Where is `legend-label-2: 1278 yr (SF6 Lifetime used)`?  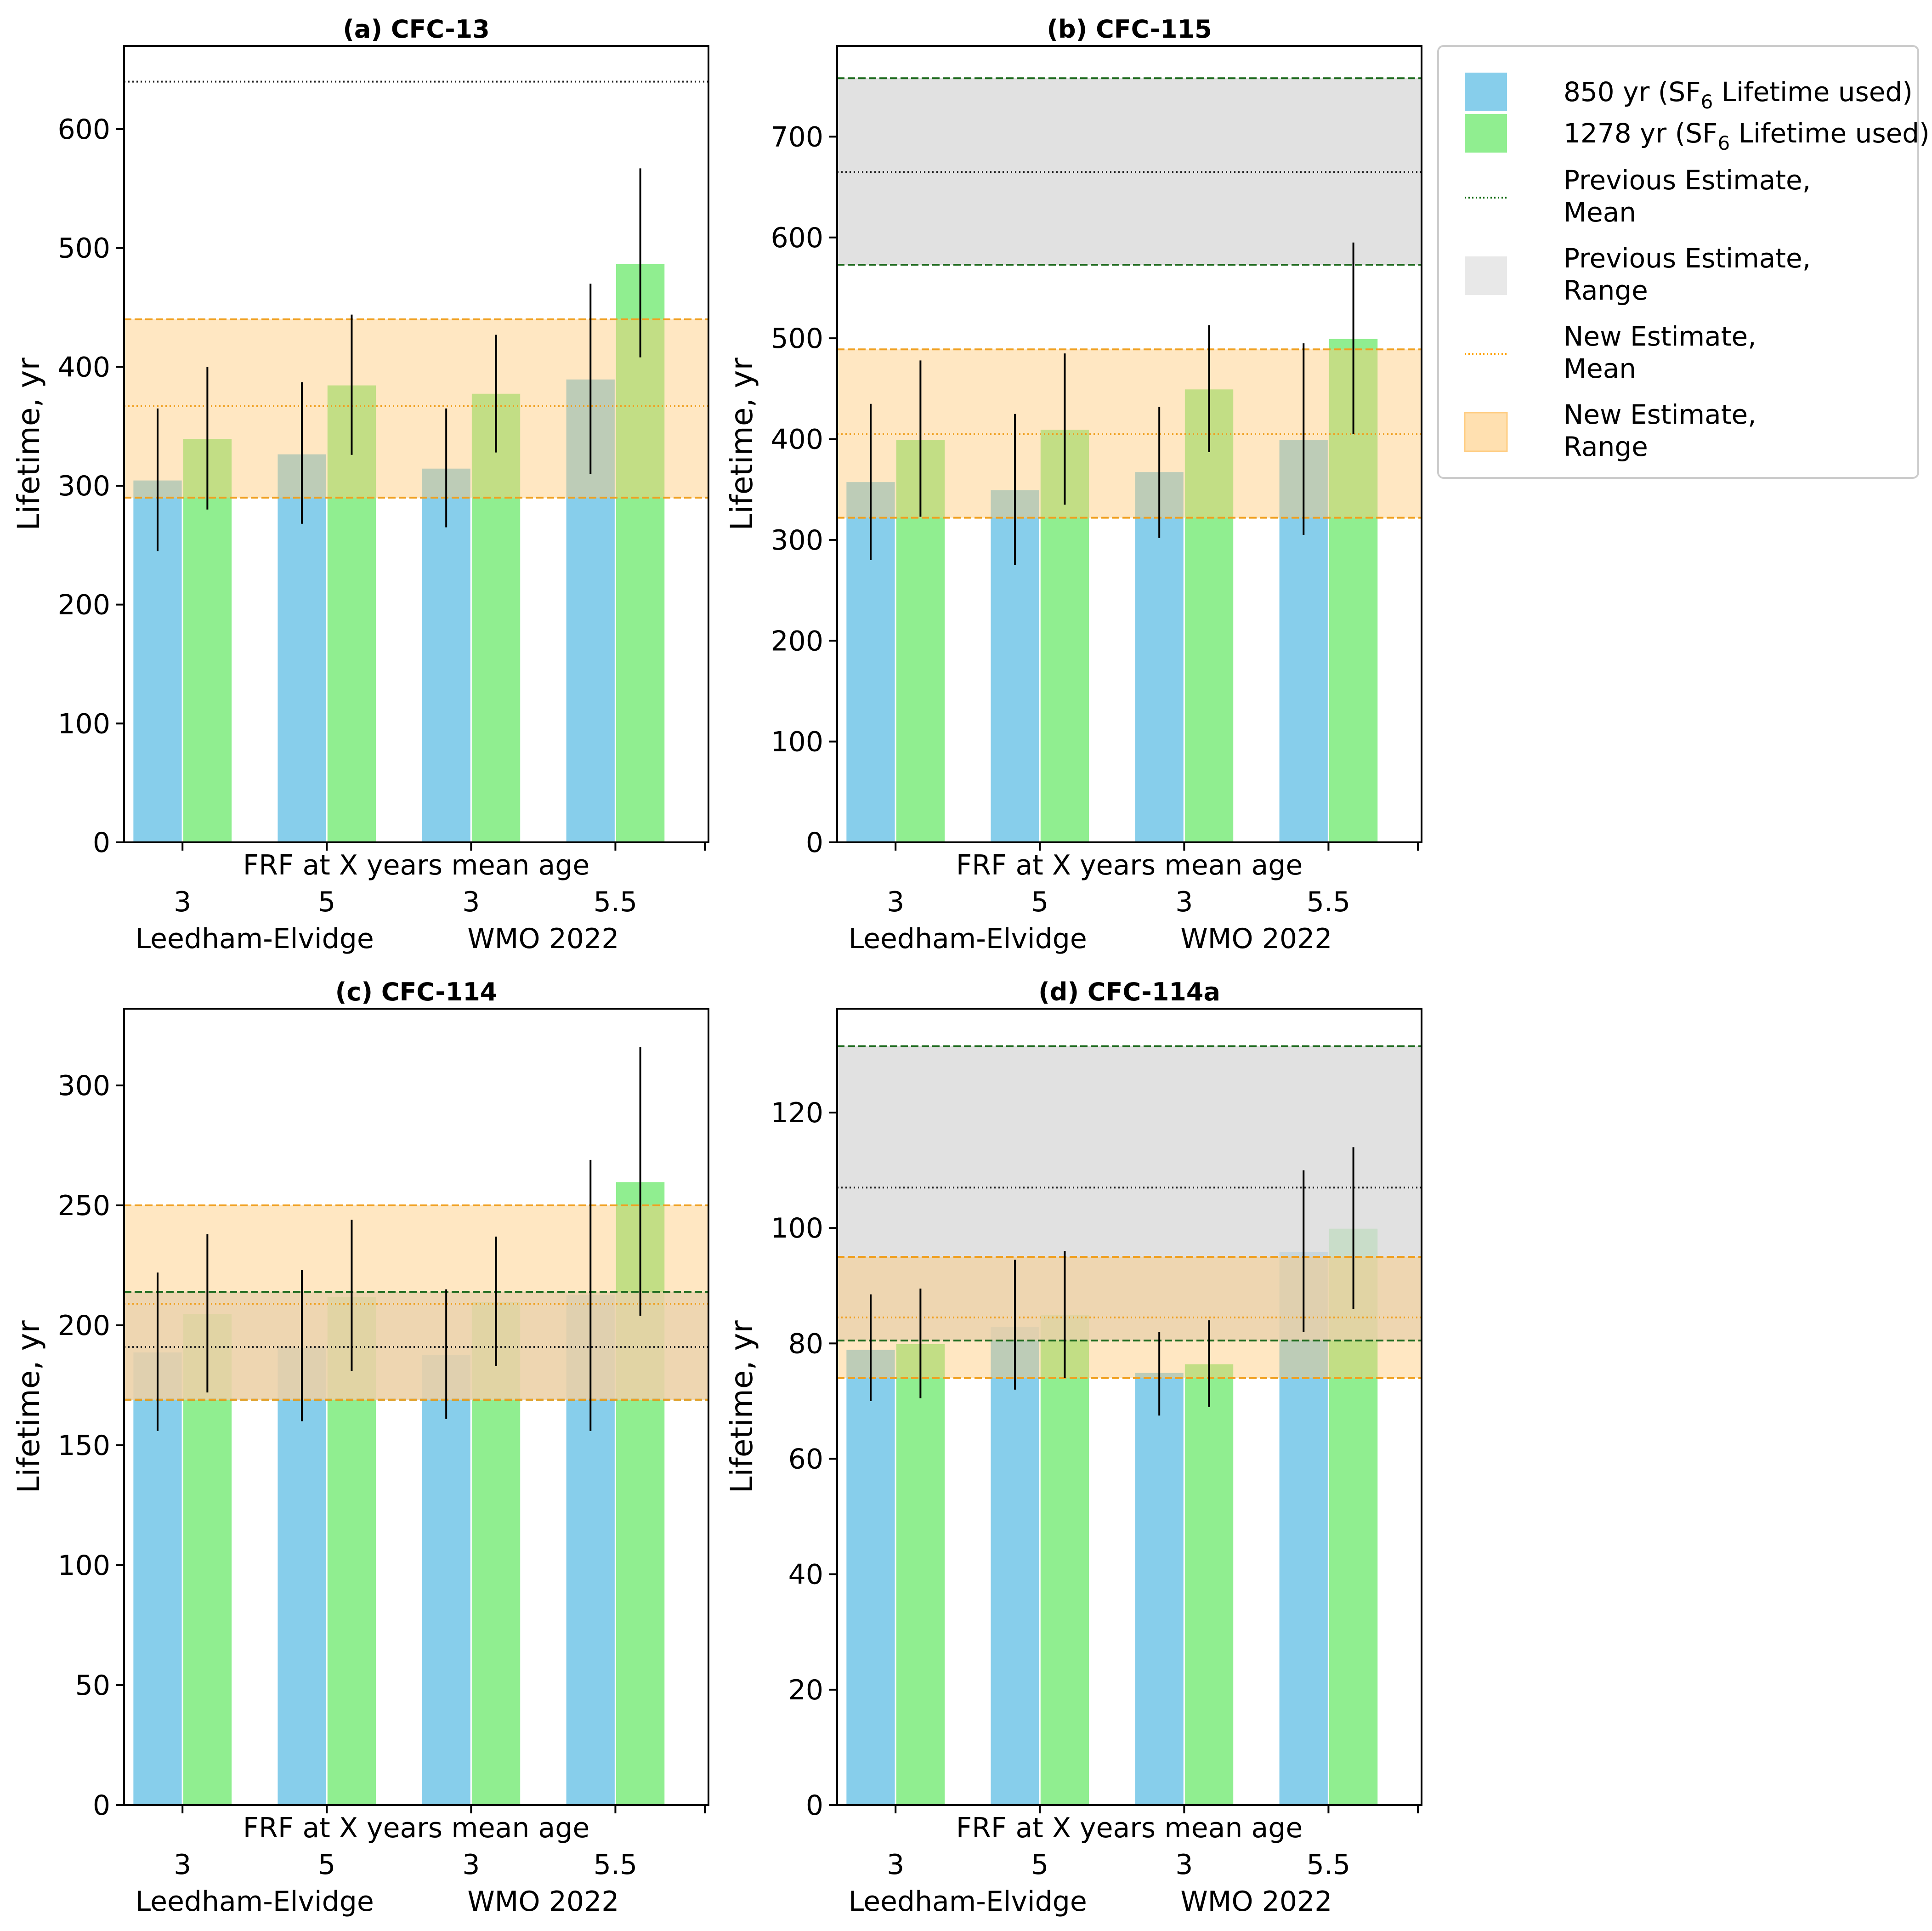
legend-label-2: 1278 yr (SF6 Lifetime used) is located at coordinates (1747, 136).